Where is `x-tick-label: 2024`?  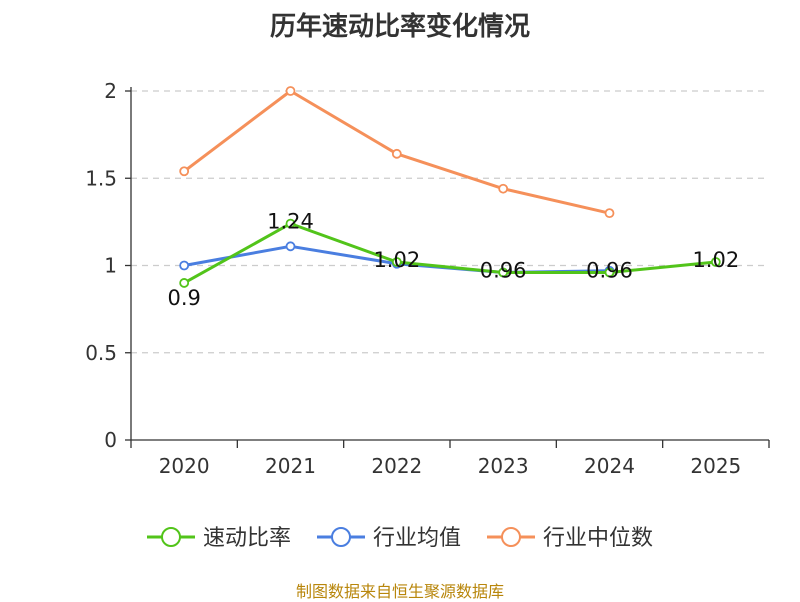 x-tick-label: 2024 is located at coordinates (609, 466).